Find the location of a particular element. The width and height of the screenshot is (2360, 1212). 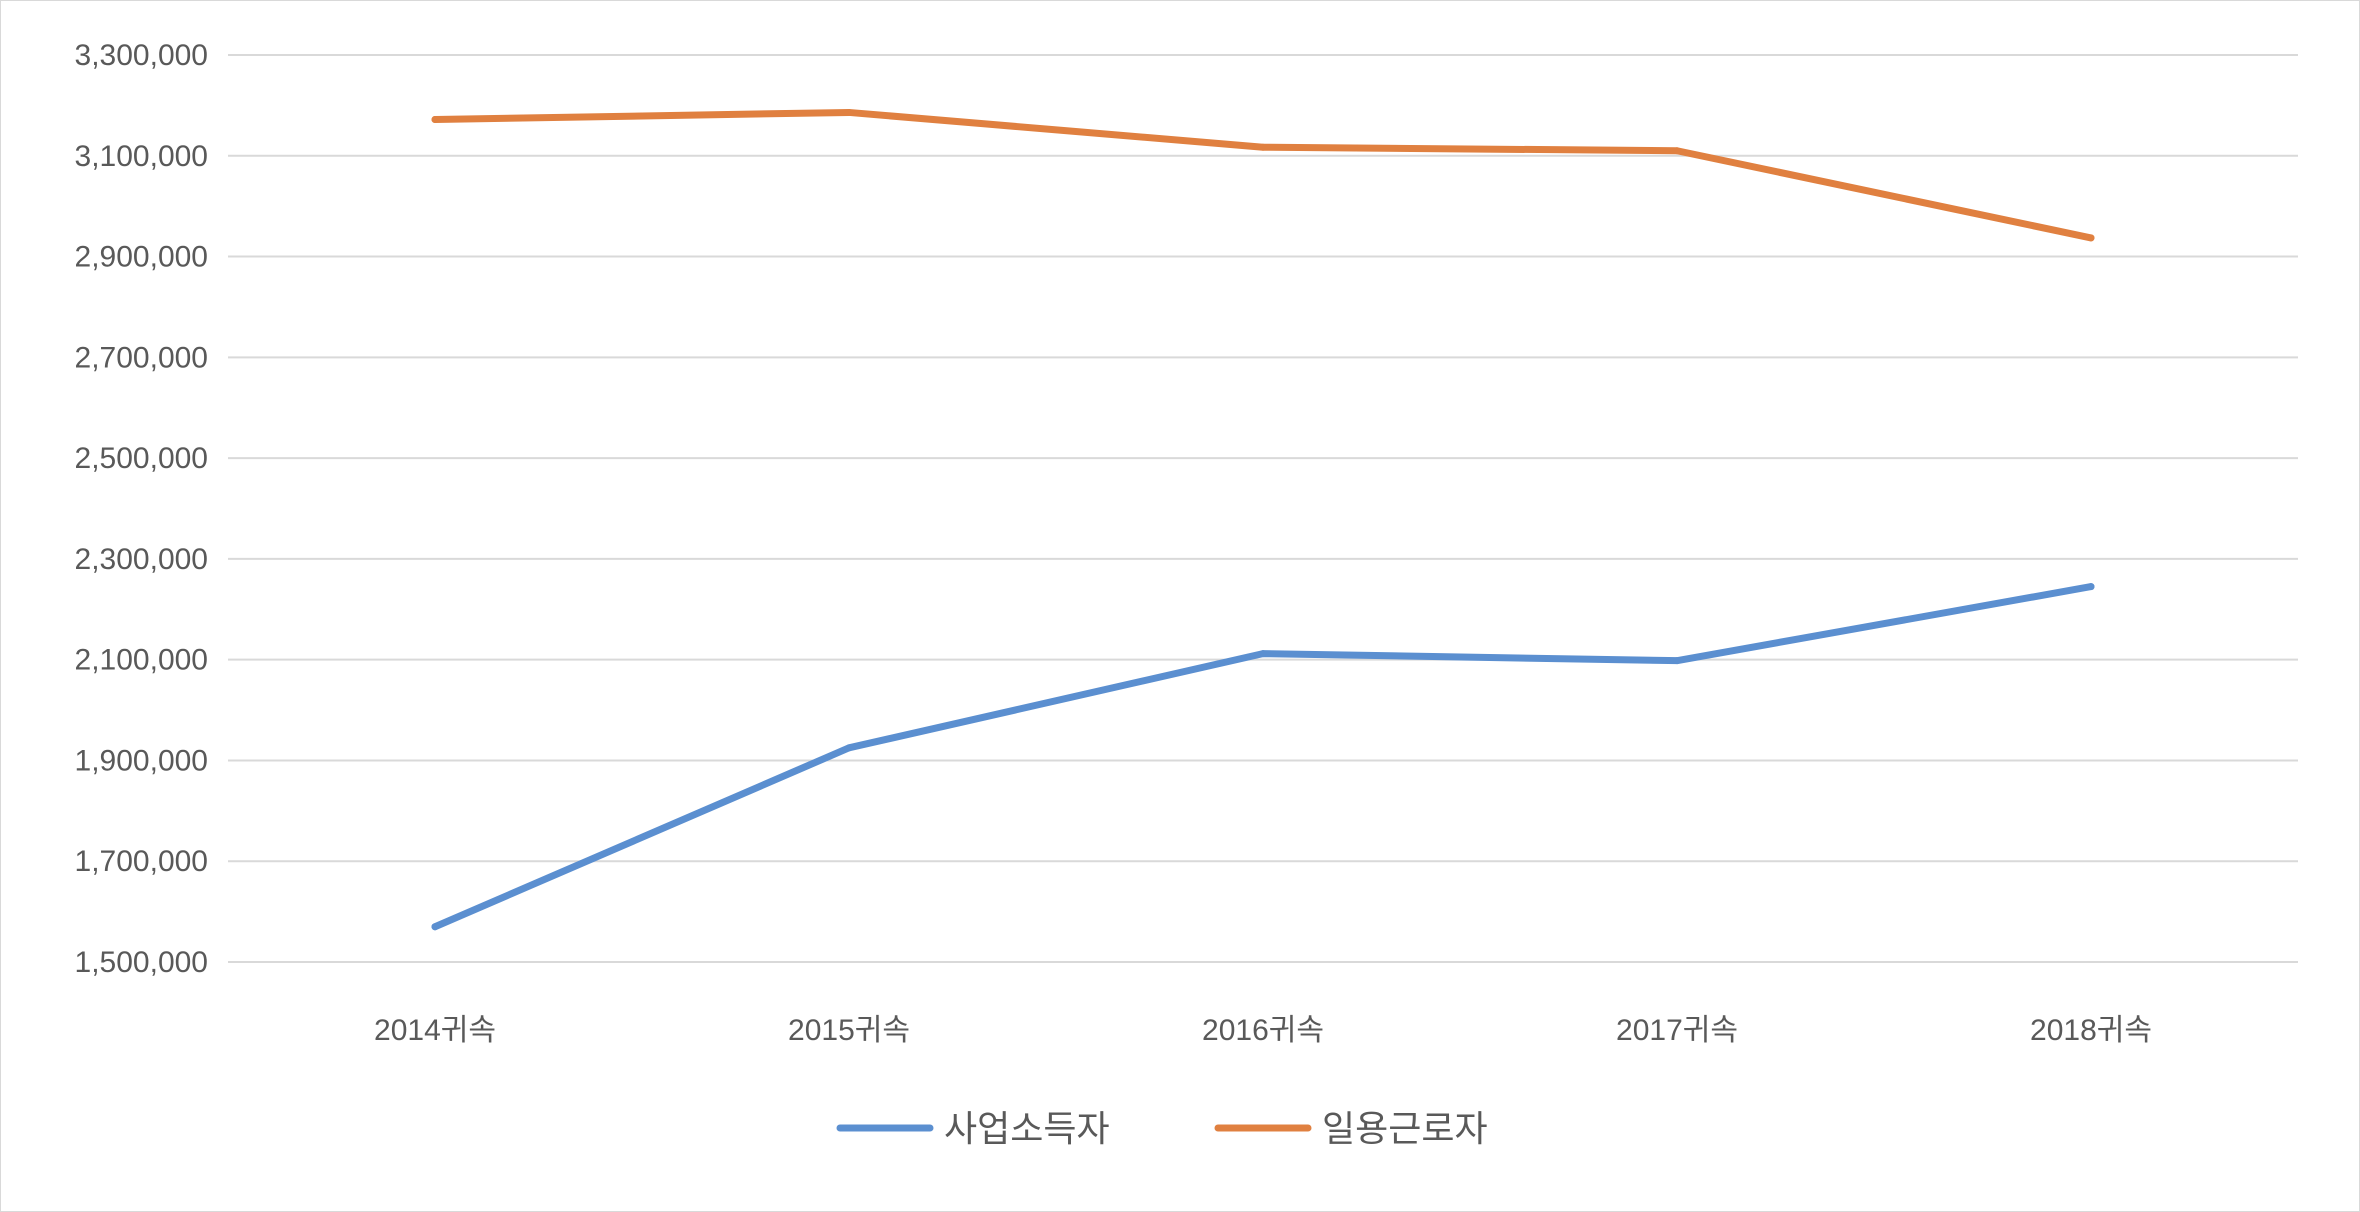

y-tick-label: 3,100,000 is located at coordinates (141, 156).